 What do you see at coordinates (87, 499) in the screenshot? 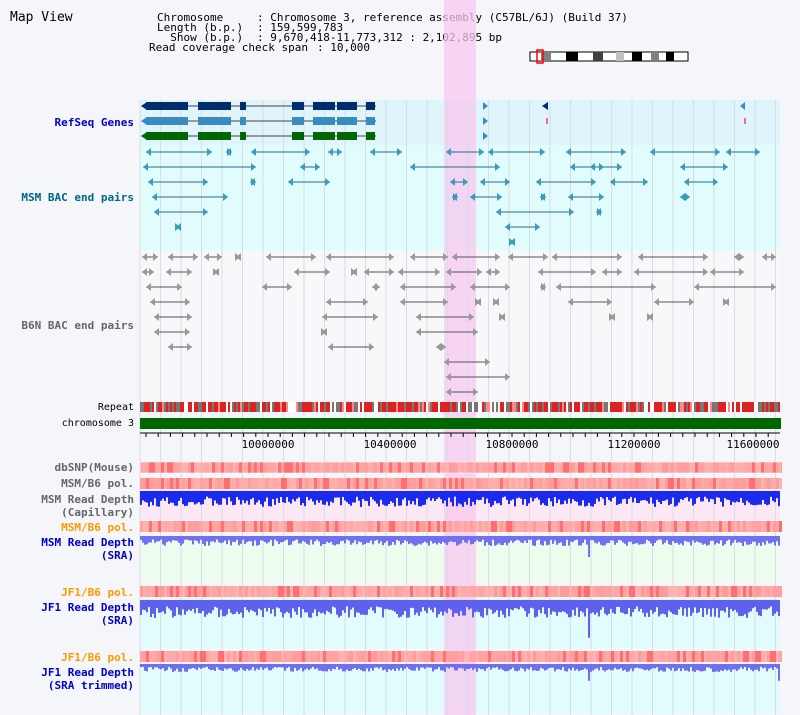
I see `track-label-msm-depth-capillary: MSM Read Depth` at bounding box center [87, 499].